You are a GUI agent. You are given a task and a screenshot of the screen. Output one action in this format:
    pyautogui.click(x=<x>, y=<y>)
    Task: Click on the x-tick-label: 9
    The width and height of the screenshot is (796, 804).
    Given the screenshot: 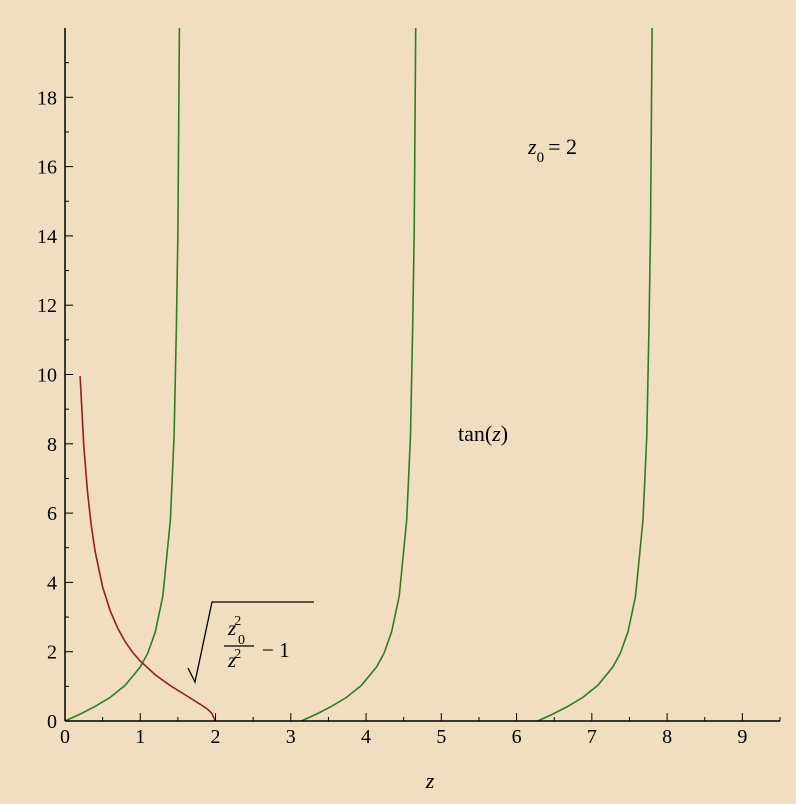 What is the action you would take?
    pyautogui.click(x=742, y=737)
    